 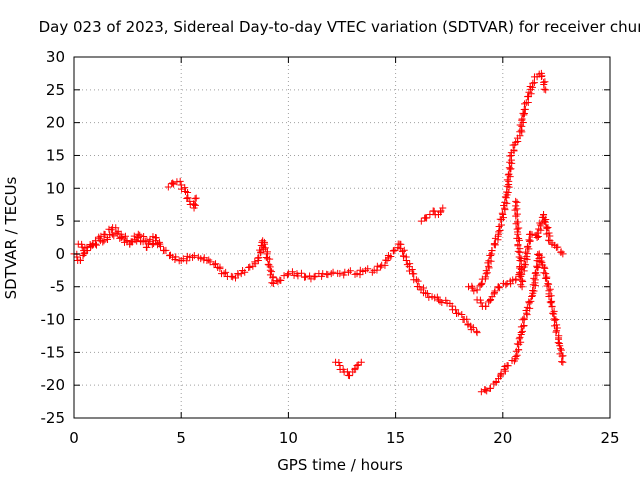 I want to click on series-spike-20.7, so click(x=519, y=244).